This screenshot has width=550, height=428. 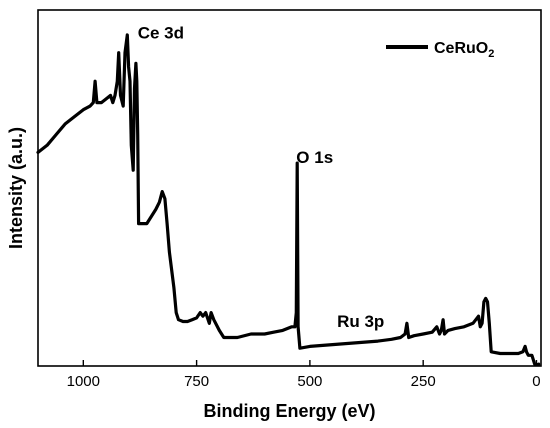 I want to click on legend: CeRuO2, so click(x=440, y=50).